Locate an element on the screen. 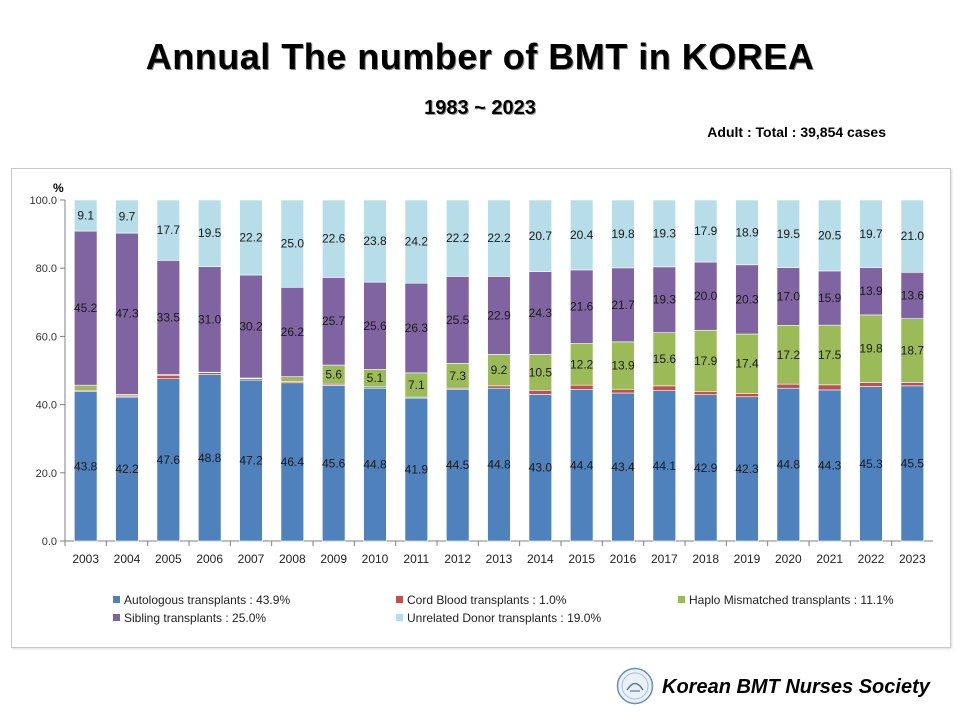  data-label: 15.9 is located at coordinates (830, 298).